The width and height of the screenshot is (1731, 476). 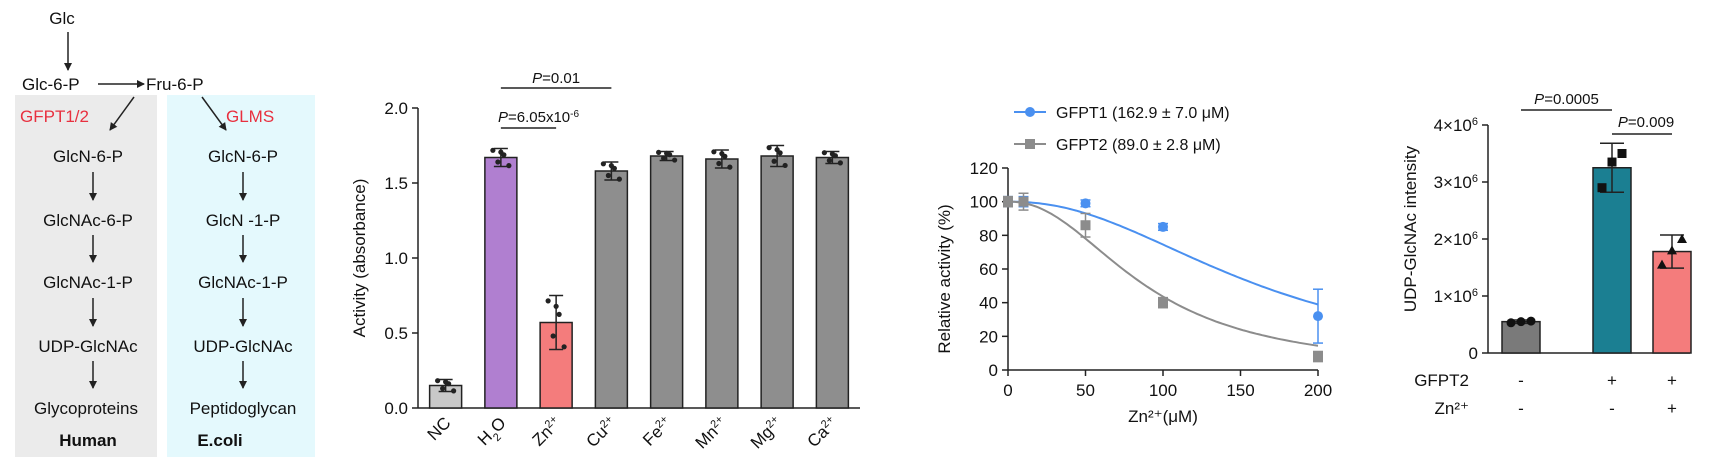 I want to click on y-tick-label: 2×10⁶, so click(x=1456, y=239).